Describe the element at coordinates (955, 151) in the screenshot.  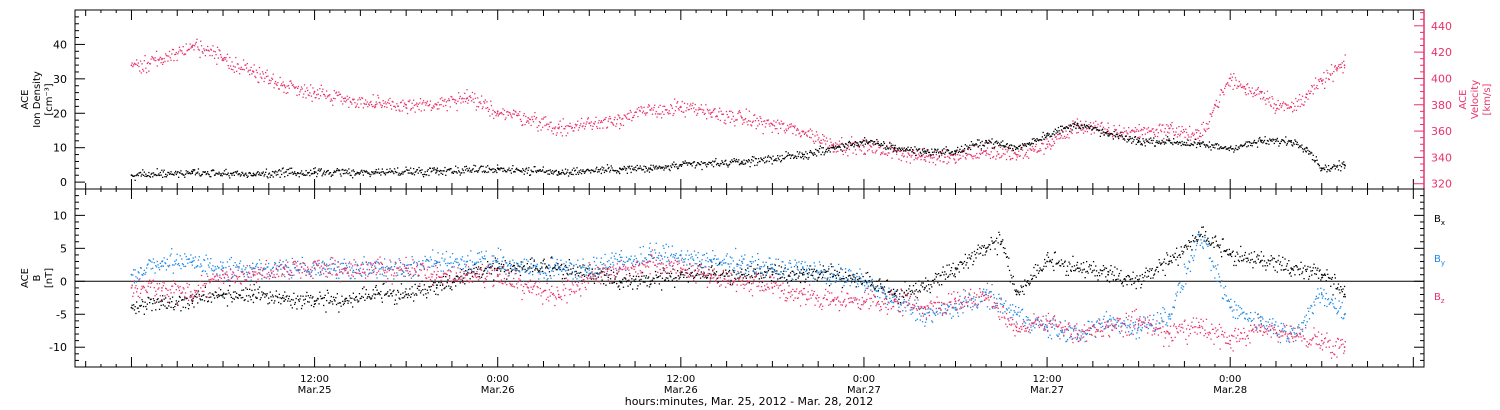
I see `density-series-point` at that location.